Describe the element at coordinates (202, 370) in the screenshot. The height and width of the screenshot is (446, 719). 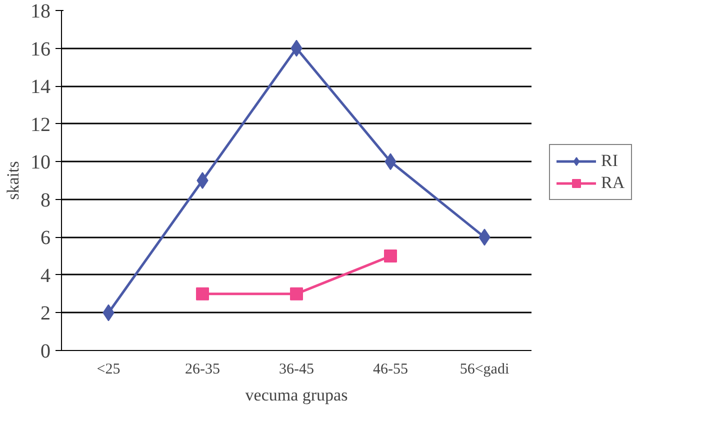
I see `x-tick-label: 26-35` at that location.